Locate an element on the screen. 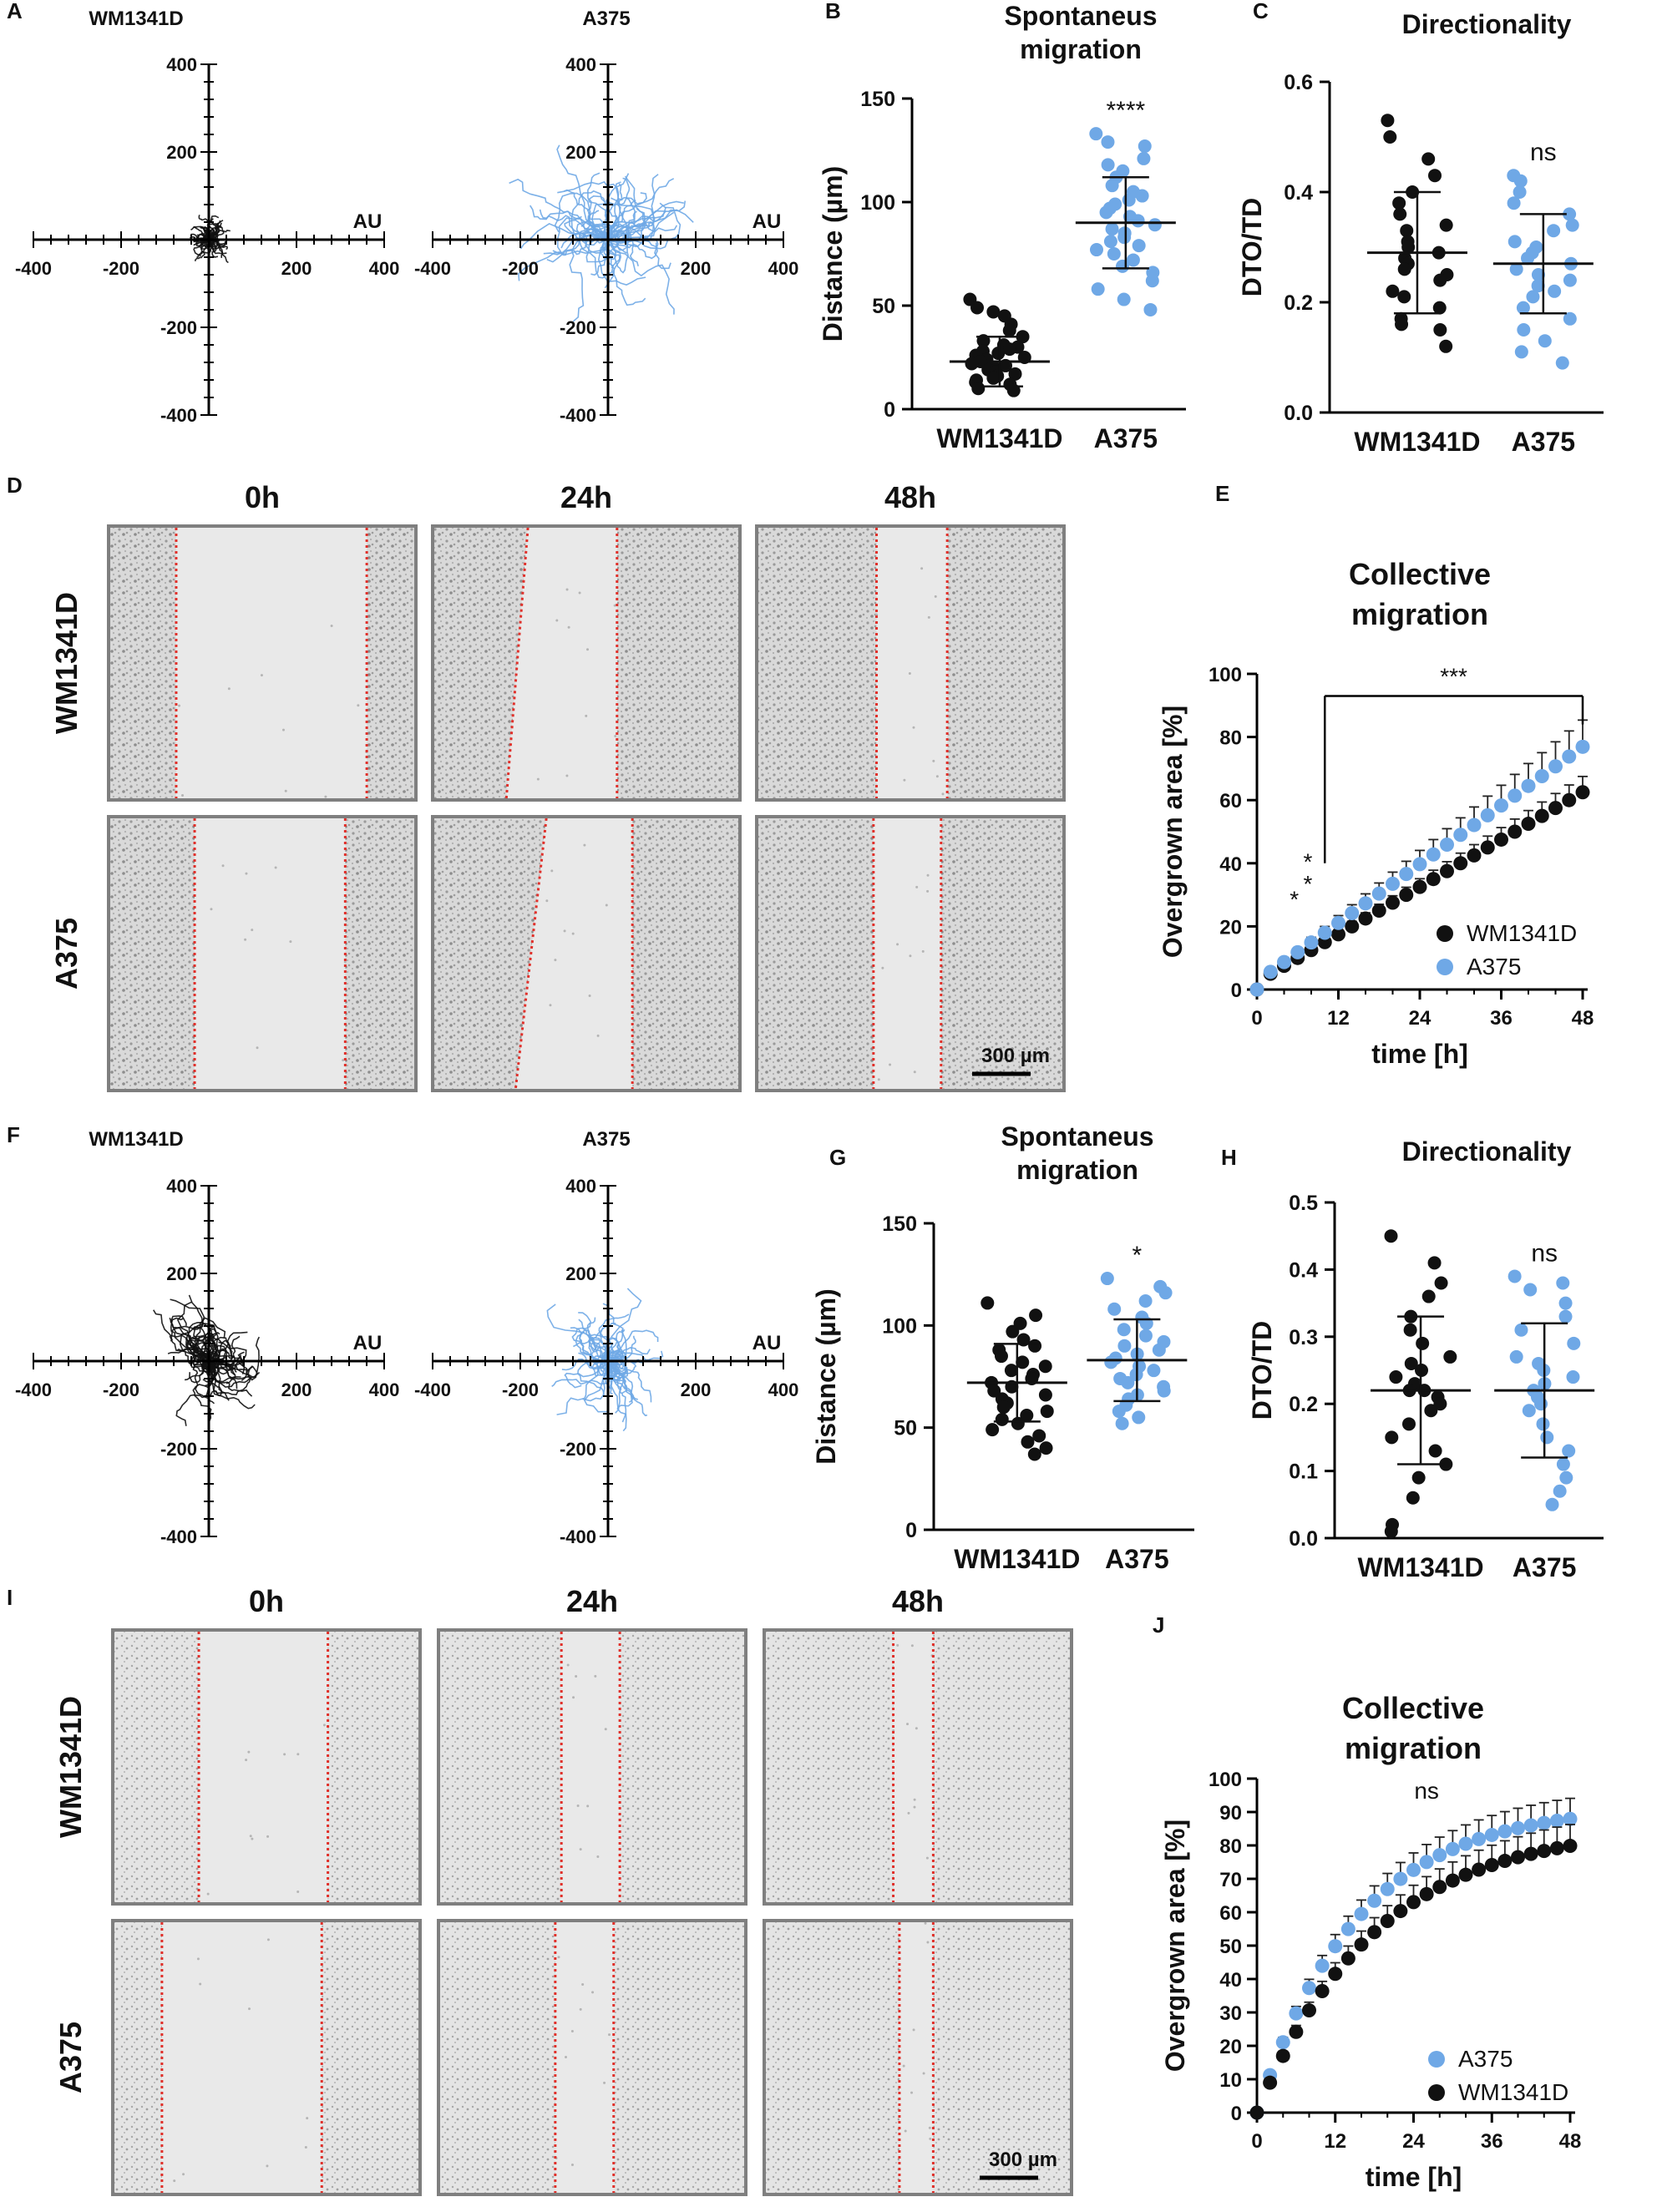 The image size is (1657, 2212). y-tick-label: 0.0 is located at coordinates (1303, 1539).